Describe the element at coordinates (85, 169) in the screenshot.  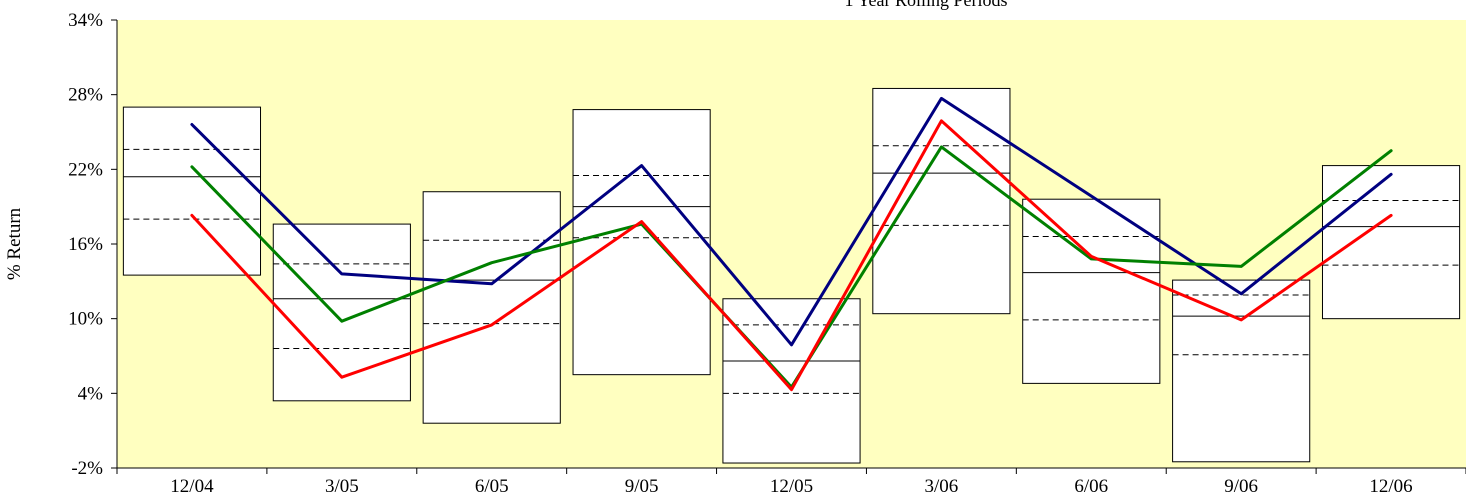
I see `y-tick-label: 22%` at that location.